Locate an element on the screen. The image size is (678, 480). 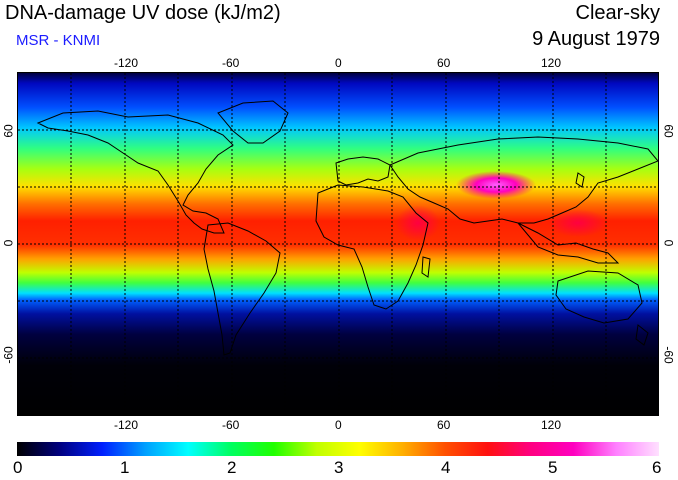
indonesia-coast is located at coordinates (568, 243).